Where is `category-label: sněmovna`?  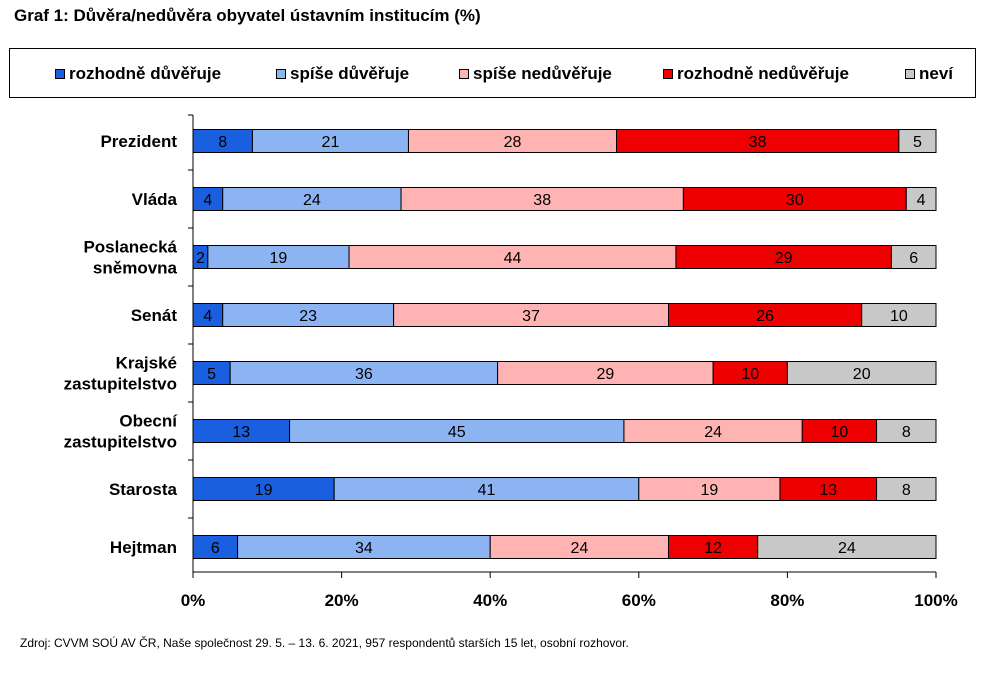
category-label: sněmovna is located at coordinates (135, 268).